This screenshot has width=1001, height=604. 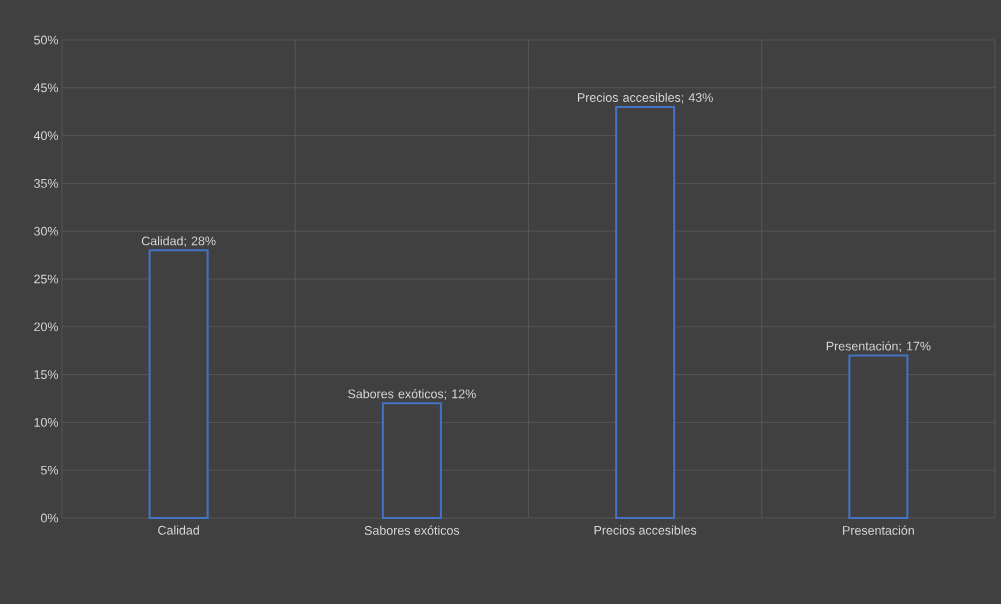 I want to click on y-tick-label: 45%, so click(x=46, y=88).